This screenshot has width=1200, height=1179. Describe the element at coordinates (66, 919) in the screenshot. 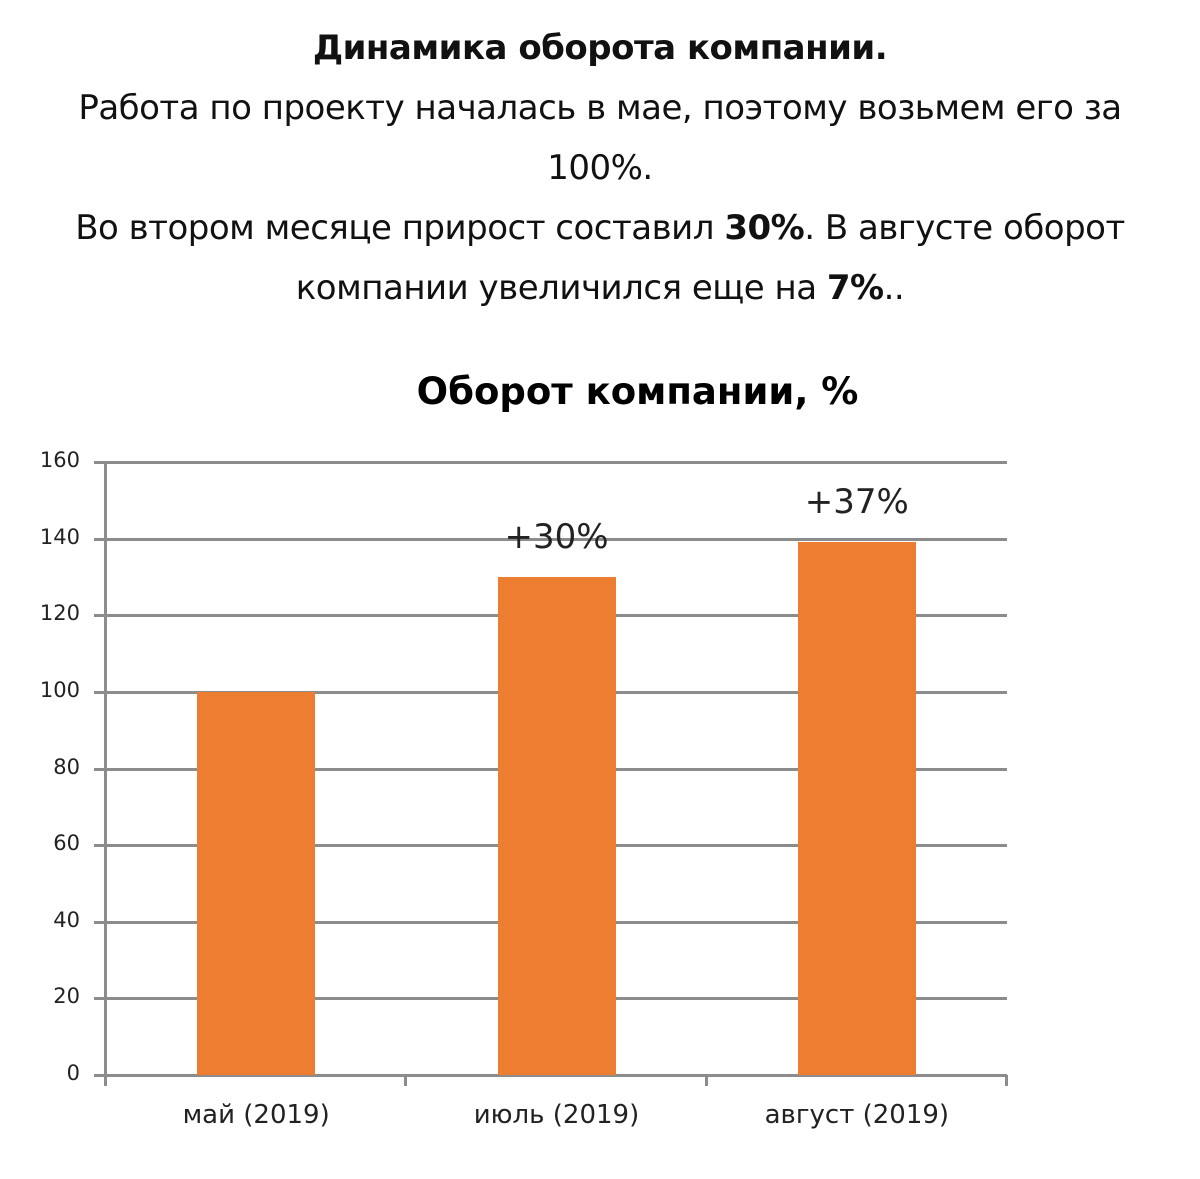

I see `y-tick-label: 40` at that location.